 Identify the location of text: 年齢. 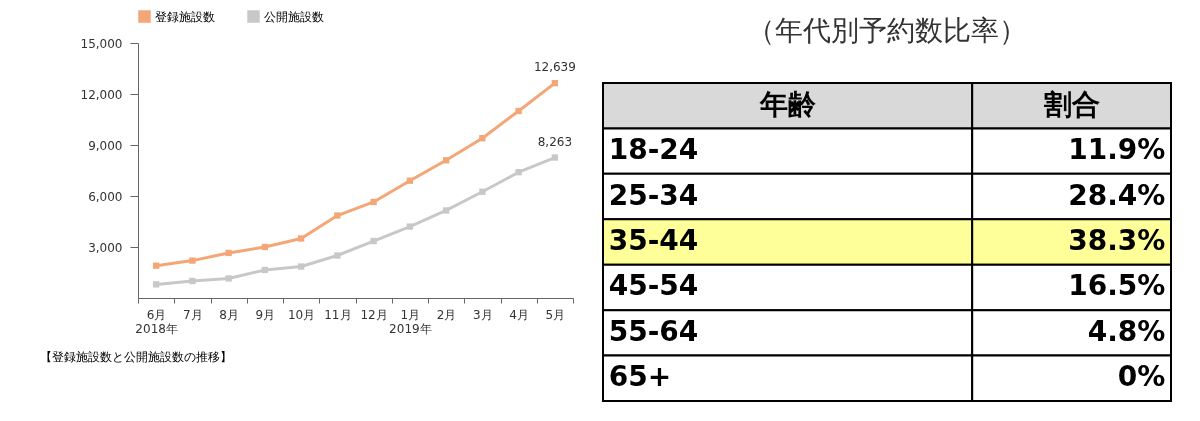
(787, 104).